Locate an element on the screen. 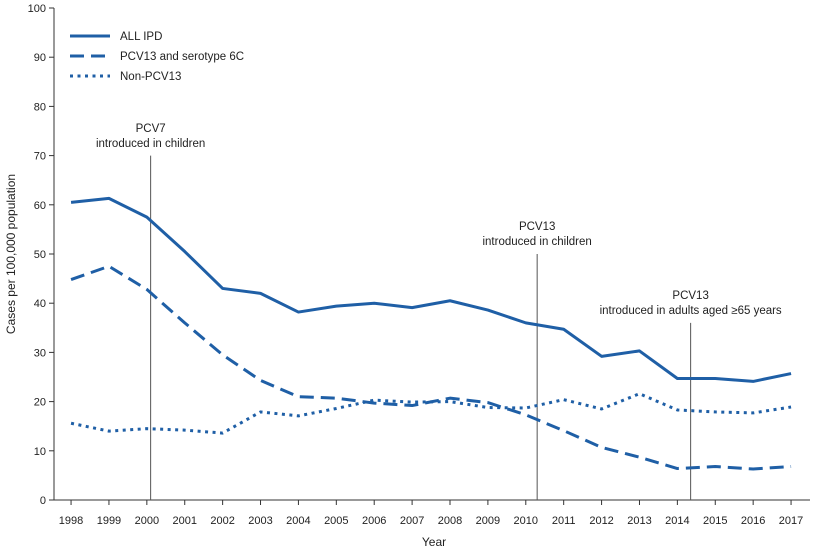  x-tick-label: 2005 is located at coordinates (336, 521).